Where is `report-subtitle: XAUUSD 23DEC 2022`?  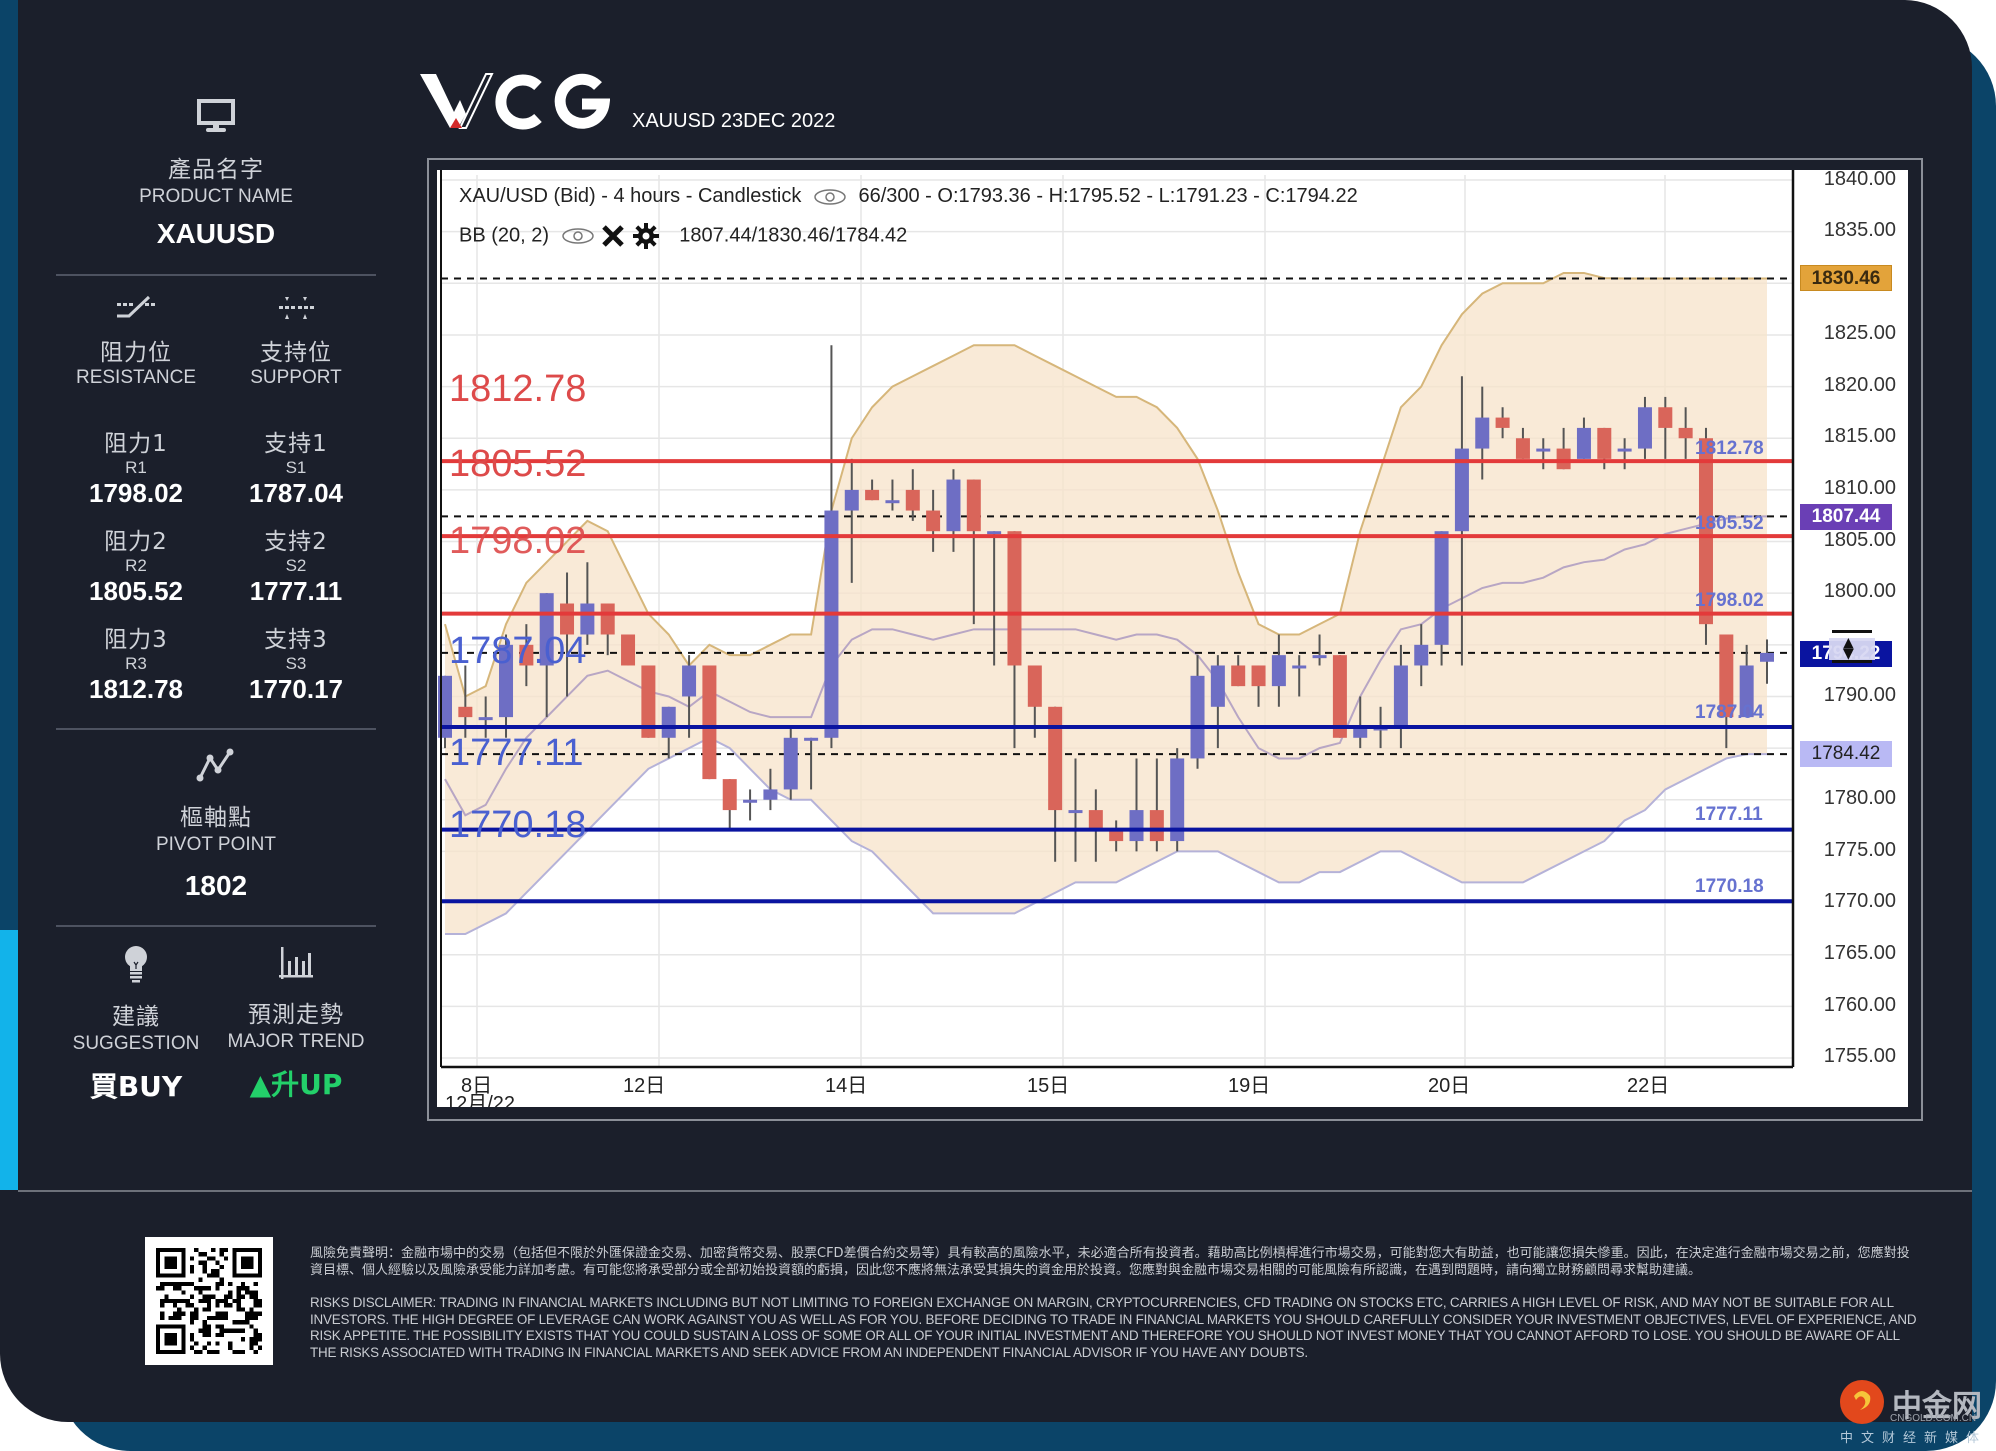 report-subtitle: XAUUSD 23DEC 2022 is located at coordinates (734, 121).